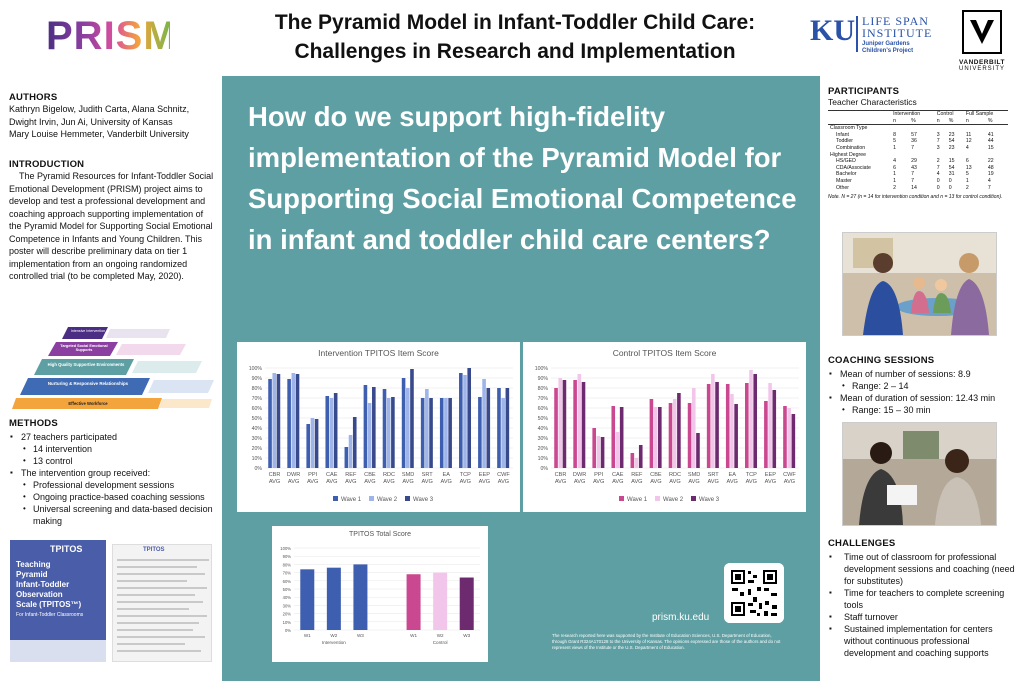  Describe the element at coordinates (770, 475) in the screenshot. I see `x-tick-label-line1: EEP` at that location.